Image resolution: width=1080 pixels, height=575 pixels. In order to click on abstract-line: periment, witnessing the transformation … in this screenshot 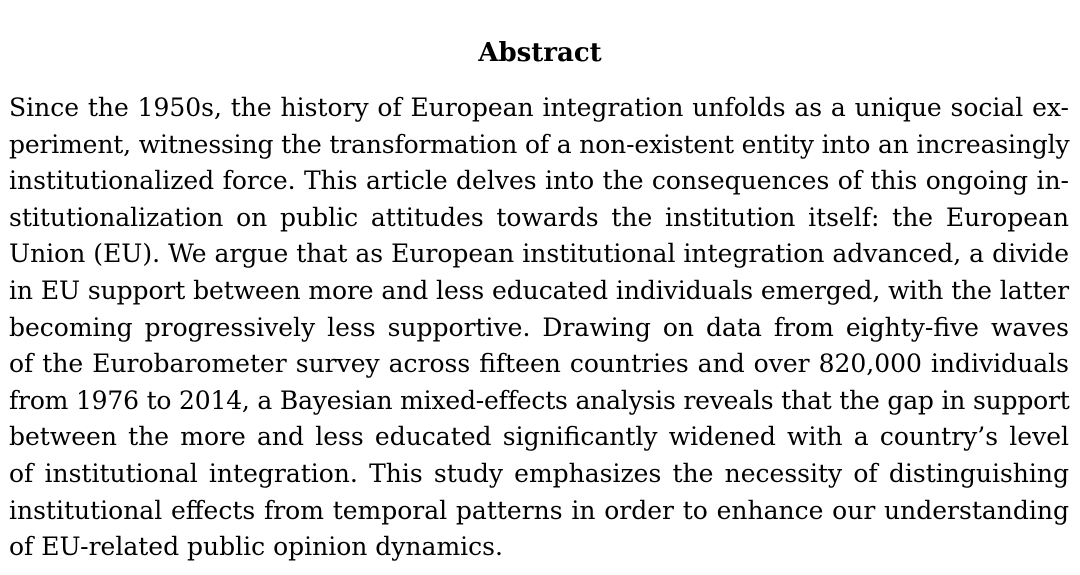, I will do `click(539, 144)`.